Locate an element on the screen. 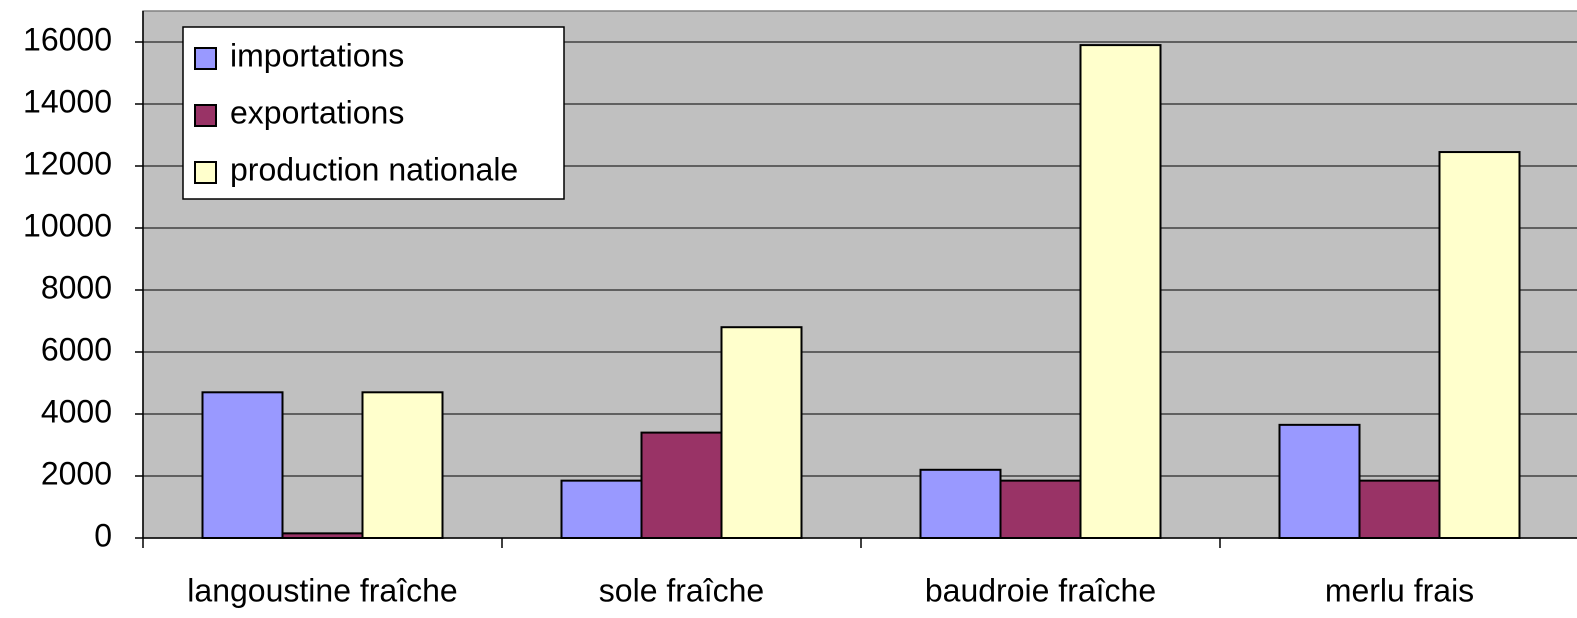  y-tick-label: 12000 is located at coordinates (67, 163).